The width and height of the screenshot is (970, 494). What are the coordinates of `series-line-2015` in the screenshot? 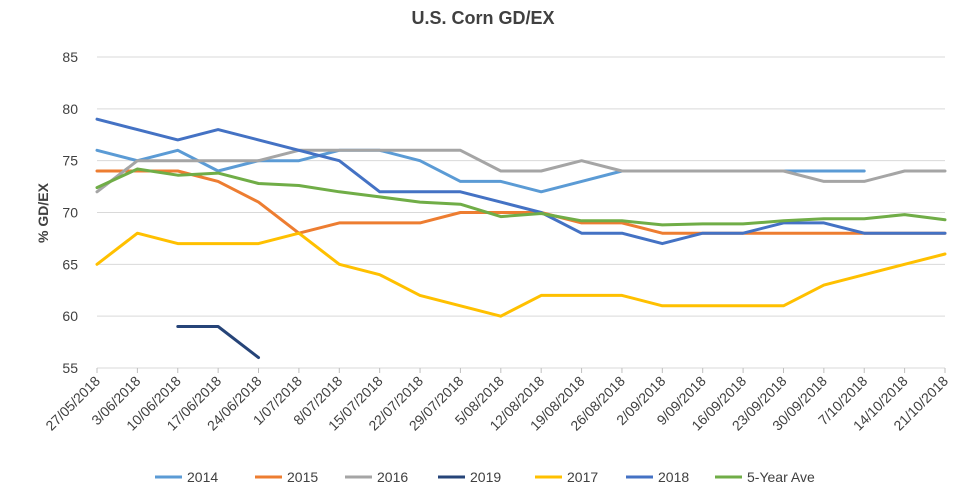 It's located at (521, 202).